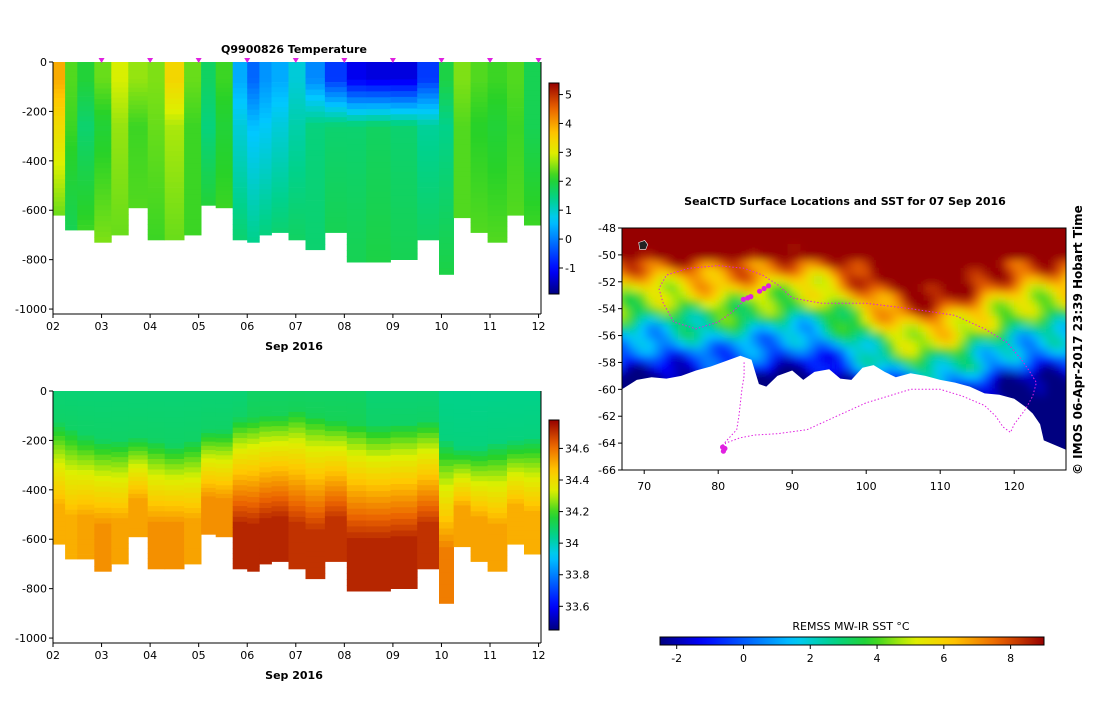 Image resolution: width=1099 pixels, height=704 pixels. What do you see at coordinates (490, 326) in the screenshot?
I see `x-tick-label: 11` at bounding box center [490, 326].